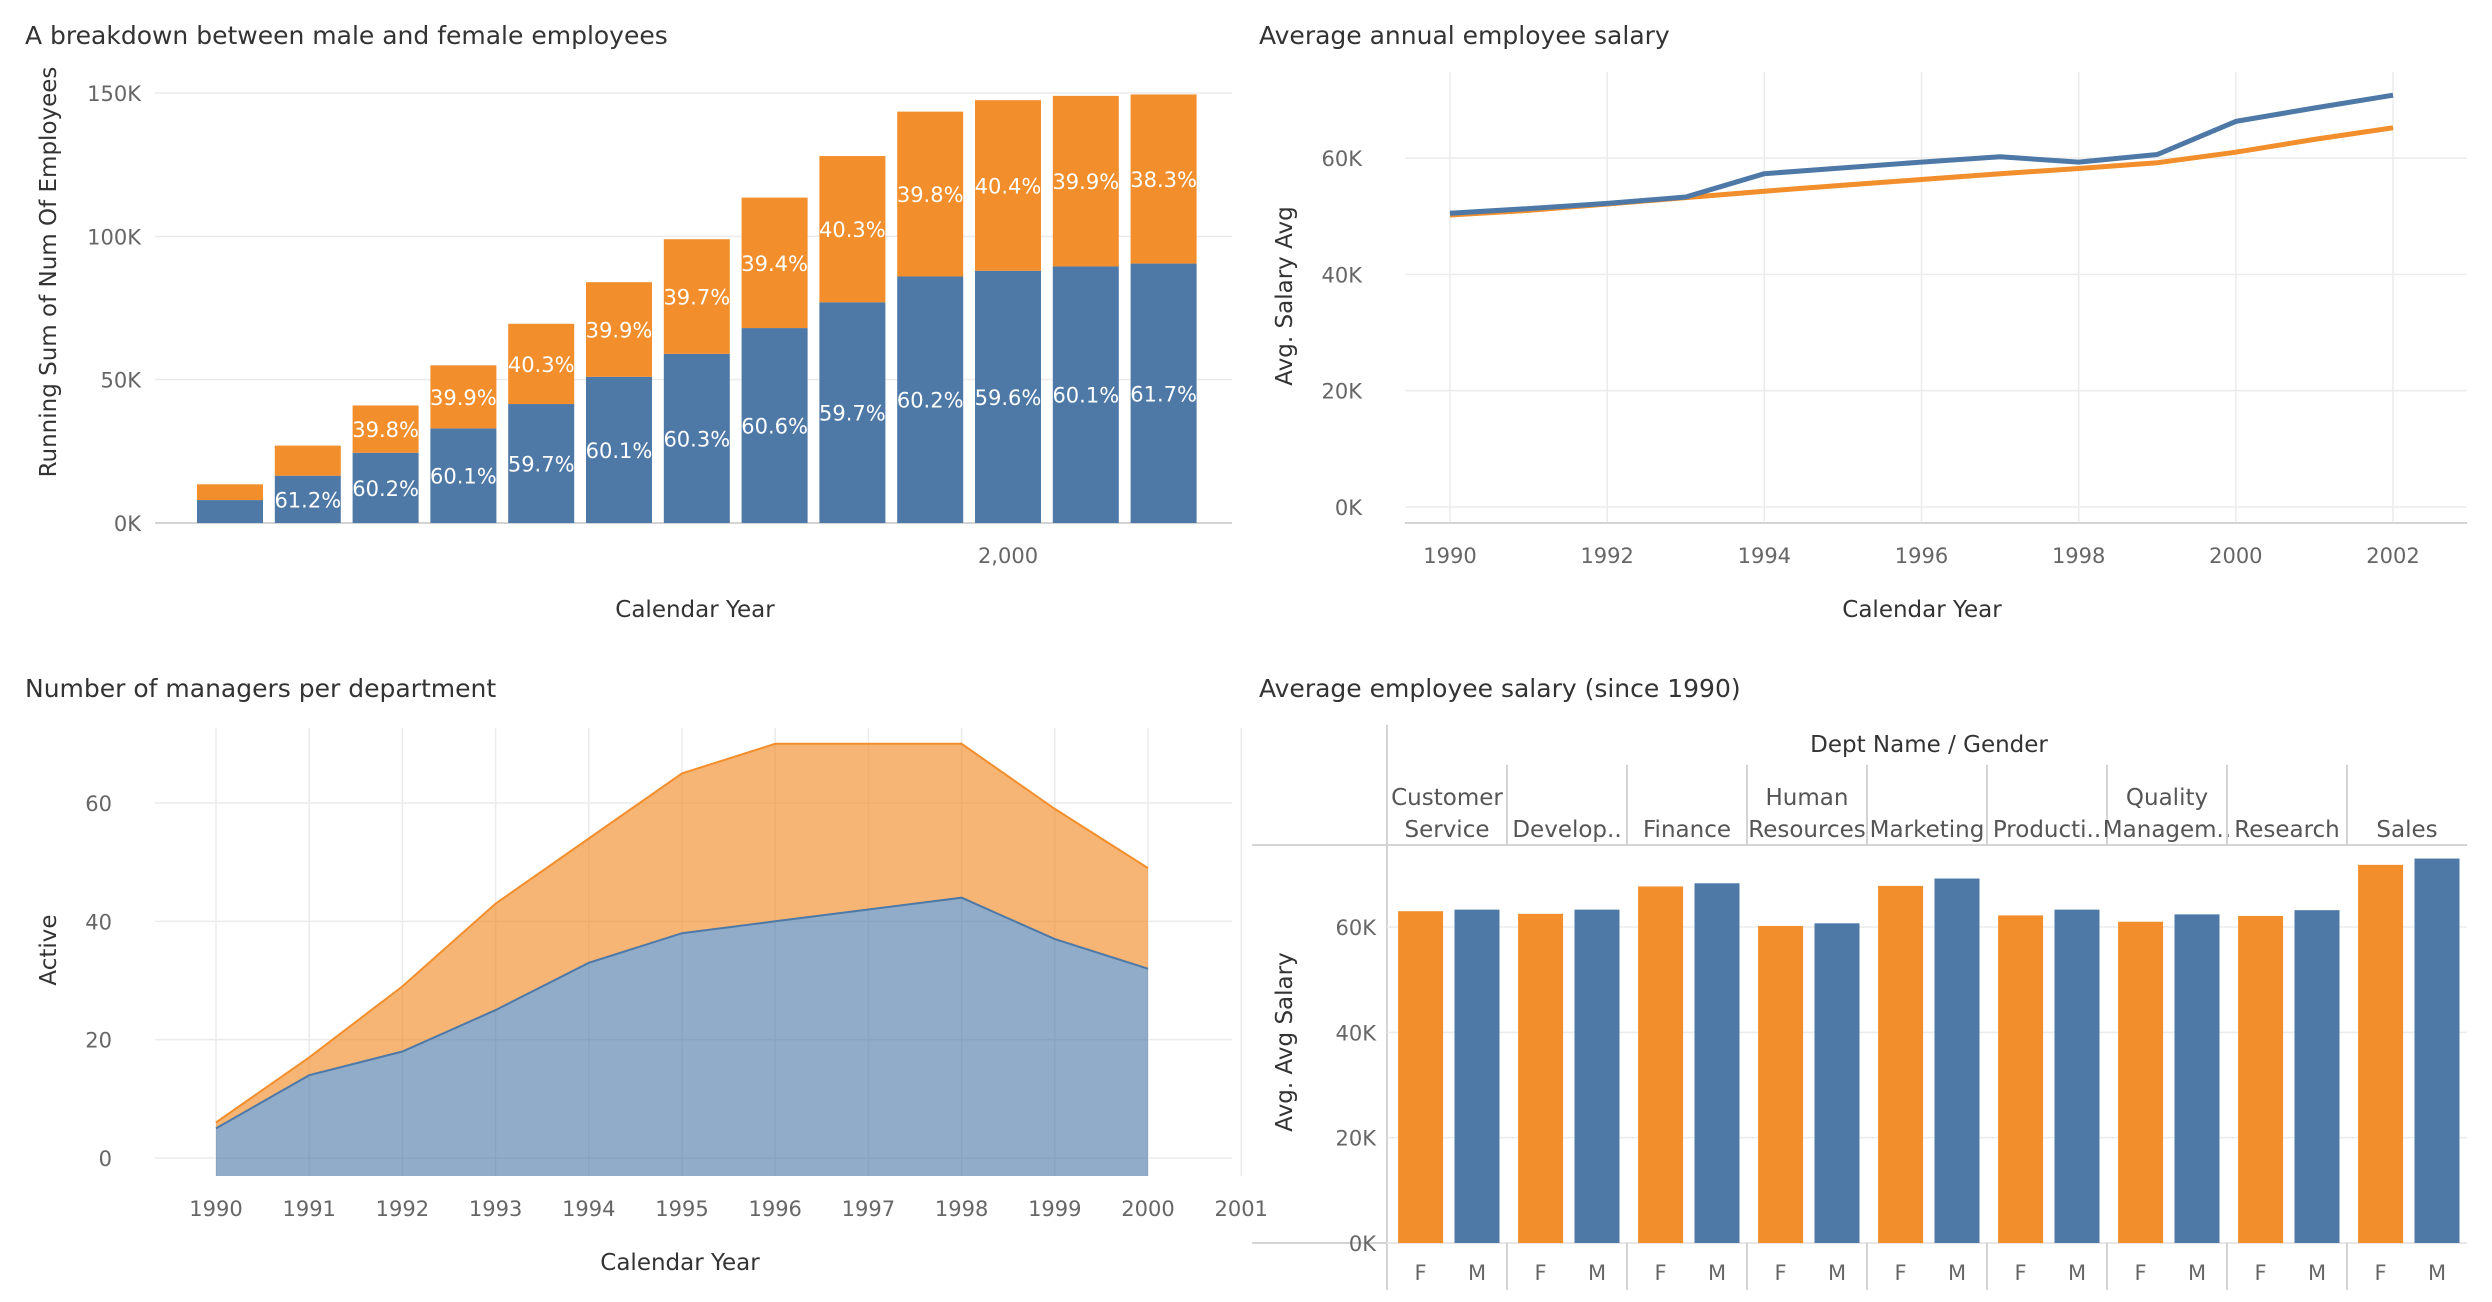  What do you see at coordinates (1929, 745) in the screenshot?
I see `chart4-header: Dept Name / Gender` at bounding box center [1929, 745].